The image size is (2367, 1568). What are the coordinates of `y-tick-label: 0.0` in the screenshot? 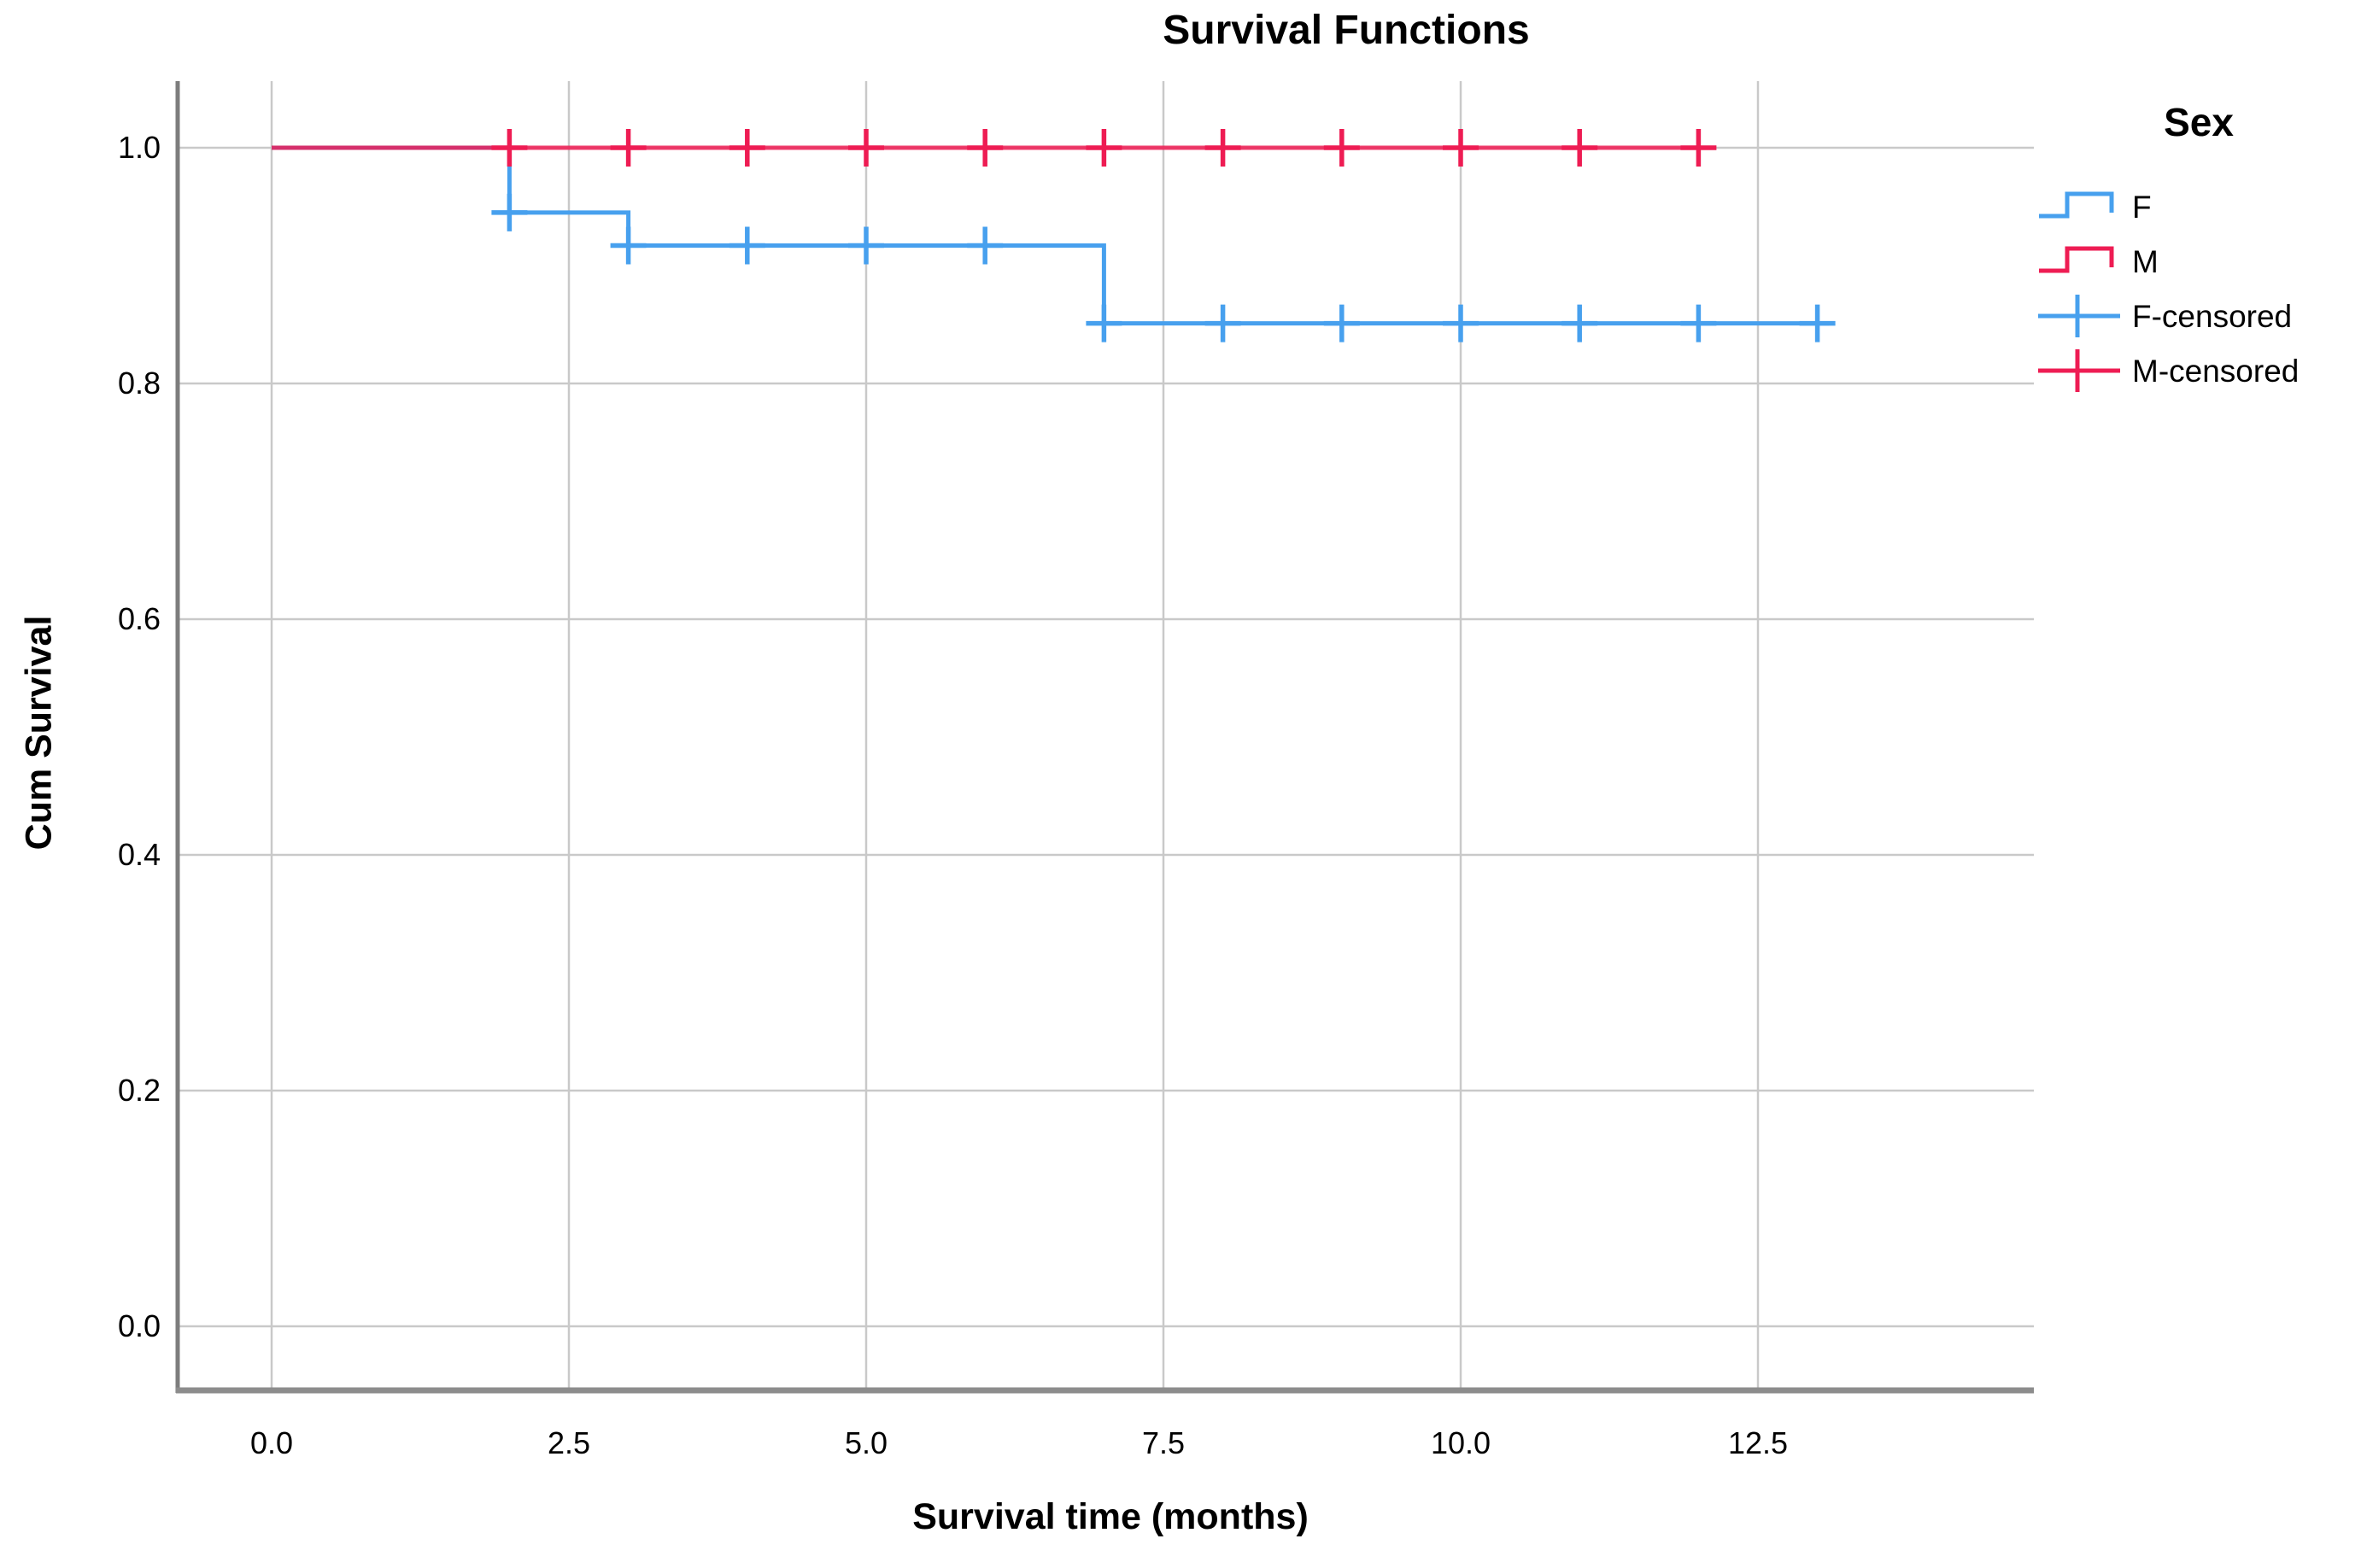 It's located at (139, 1325).